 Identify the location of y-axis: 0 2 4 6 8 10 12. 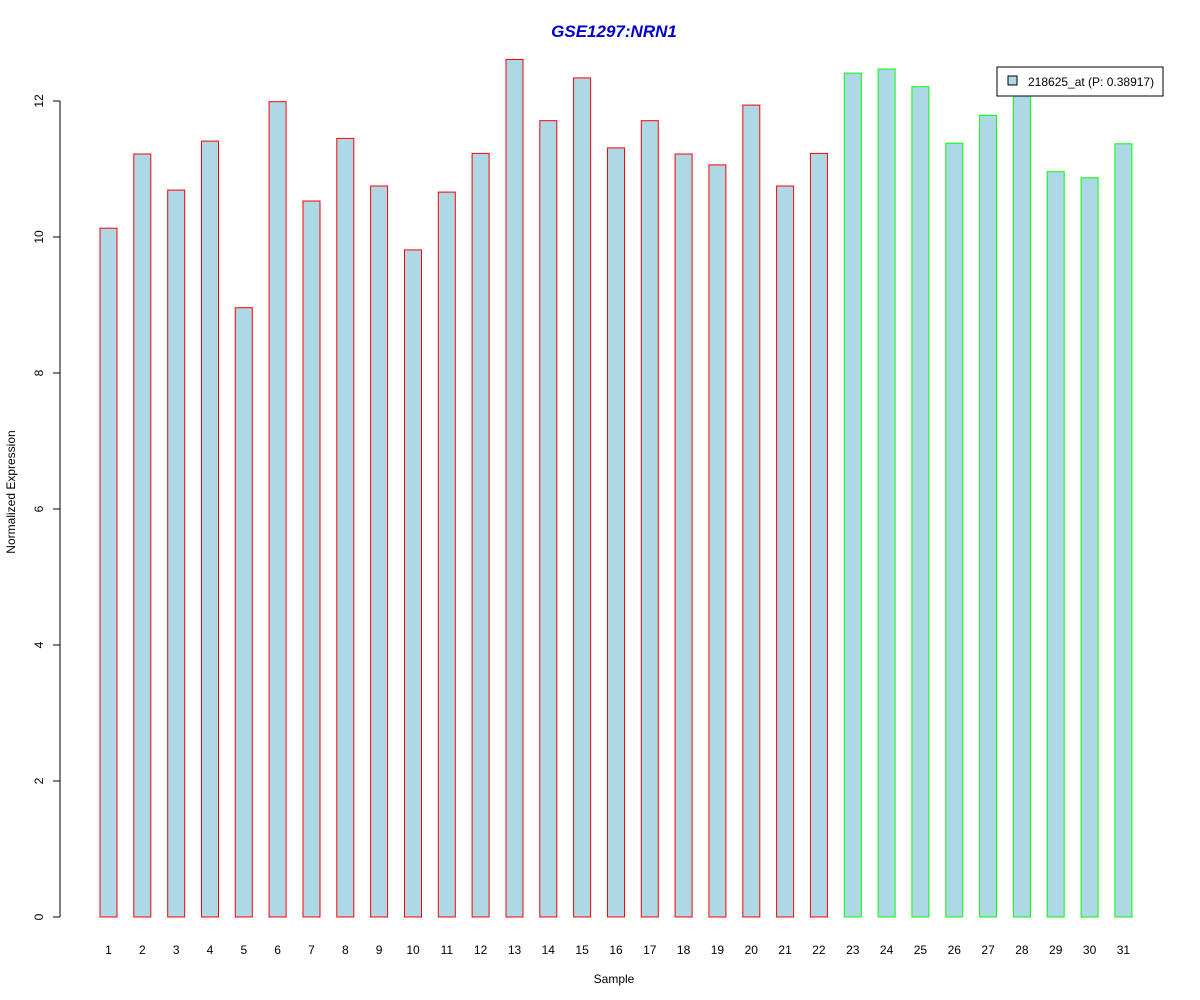
(46, 507).